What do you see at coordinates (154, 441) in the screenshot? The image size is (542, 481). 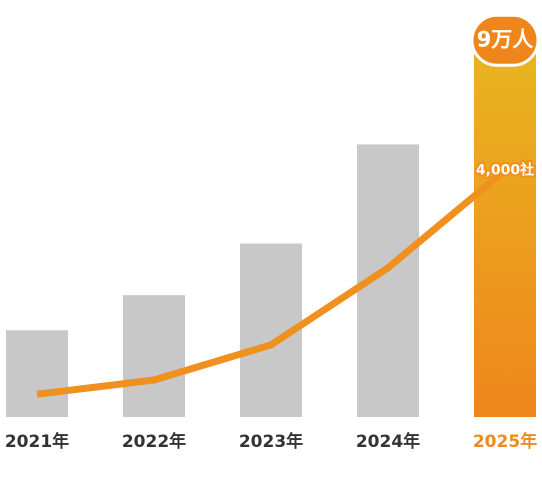 I see `x-tick-label: 2022年` at bounding box center [154, 441].